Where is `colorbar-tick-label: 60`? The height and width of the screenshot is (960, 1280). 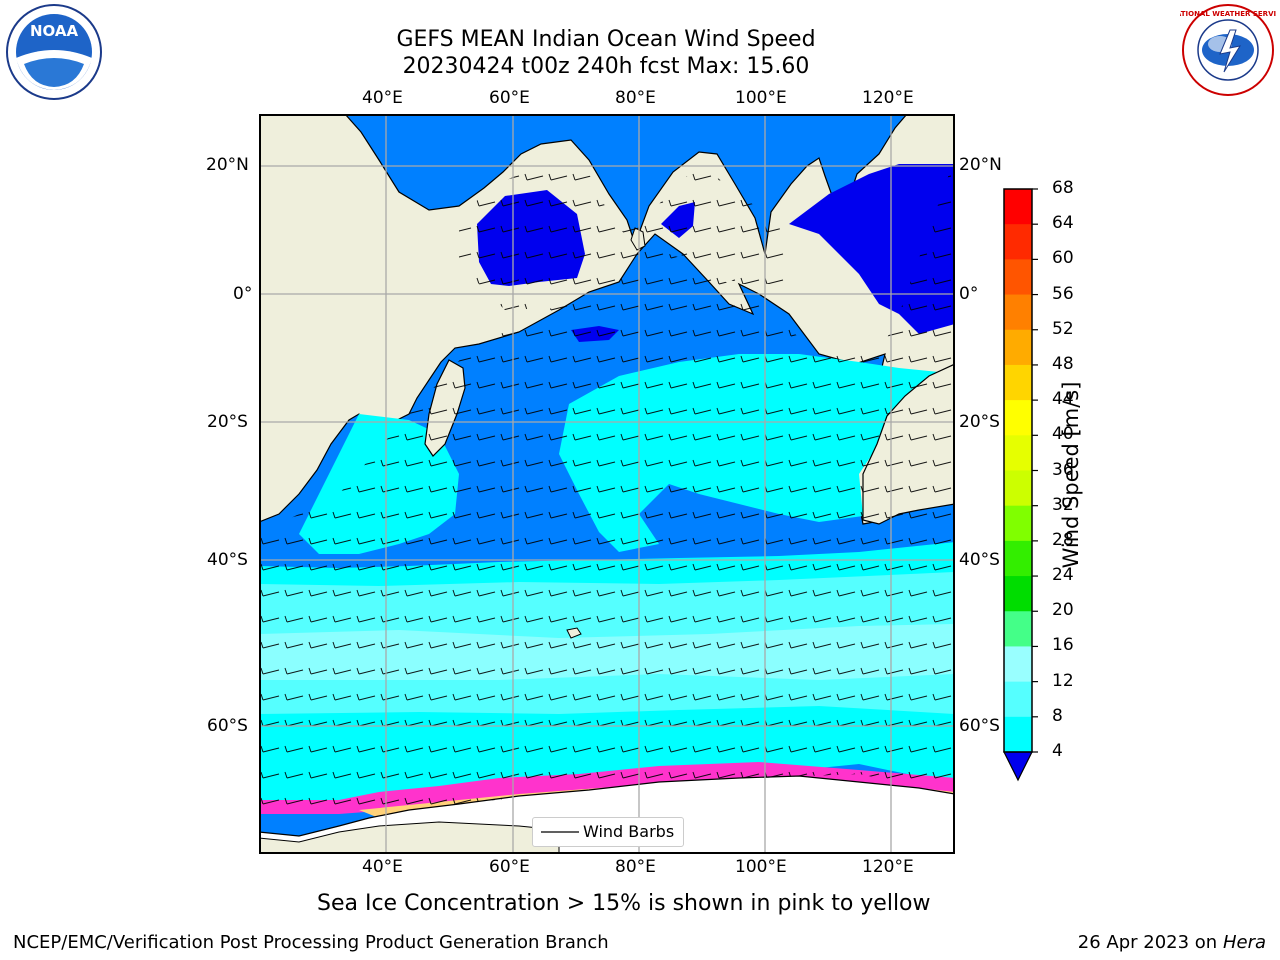
colorbar-tick-label: 60 is located at coordinates (1063, 258).